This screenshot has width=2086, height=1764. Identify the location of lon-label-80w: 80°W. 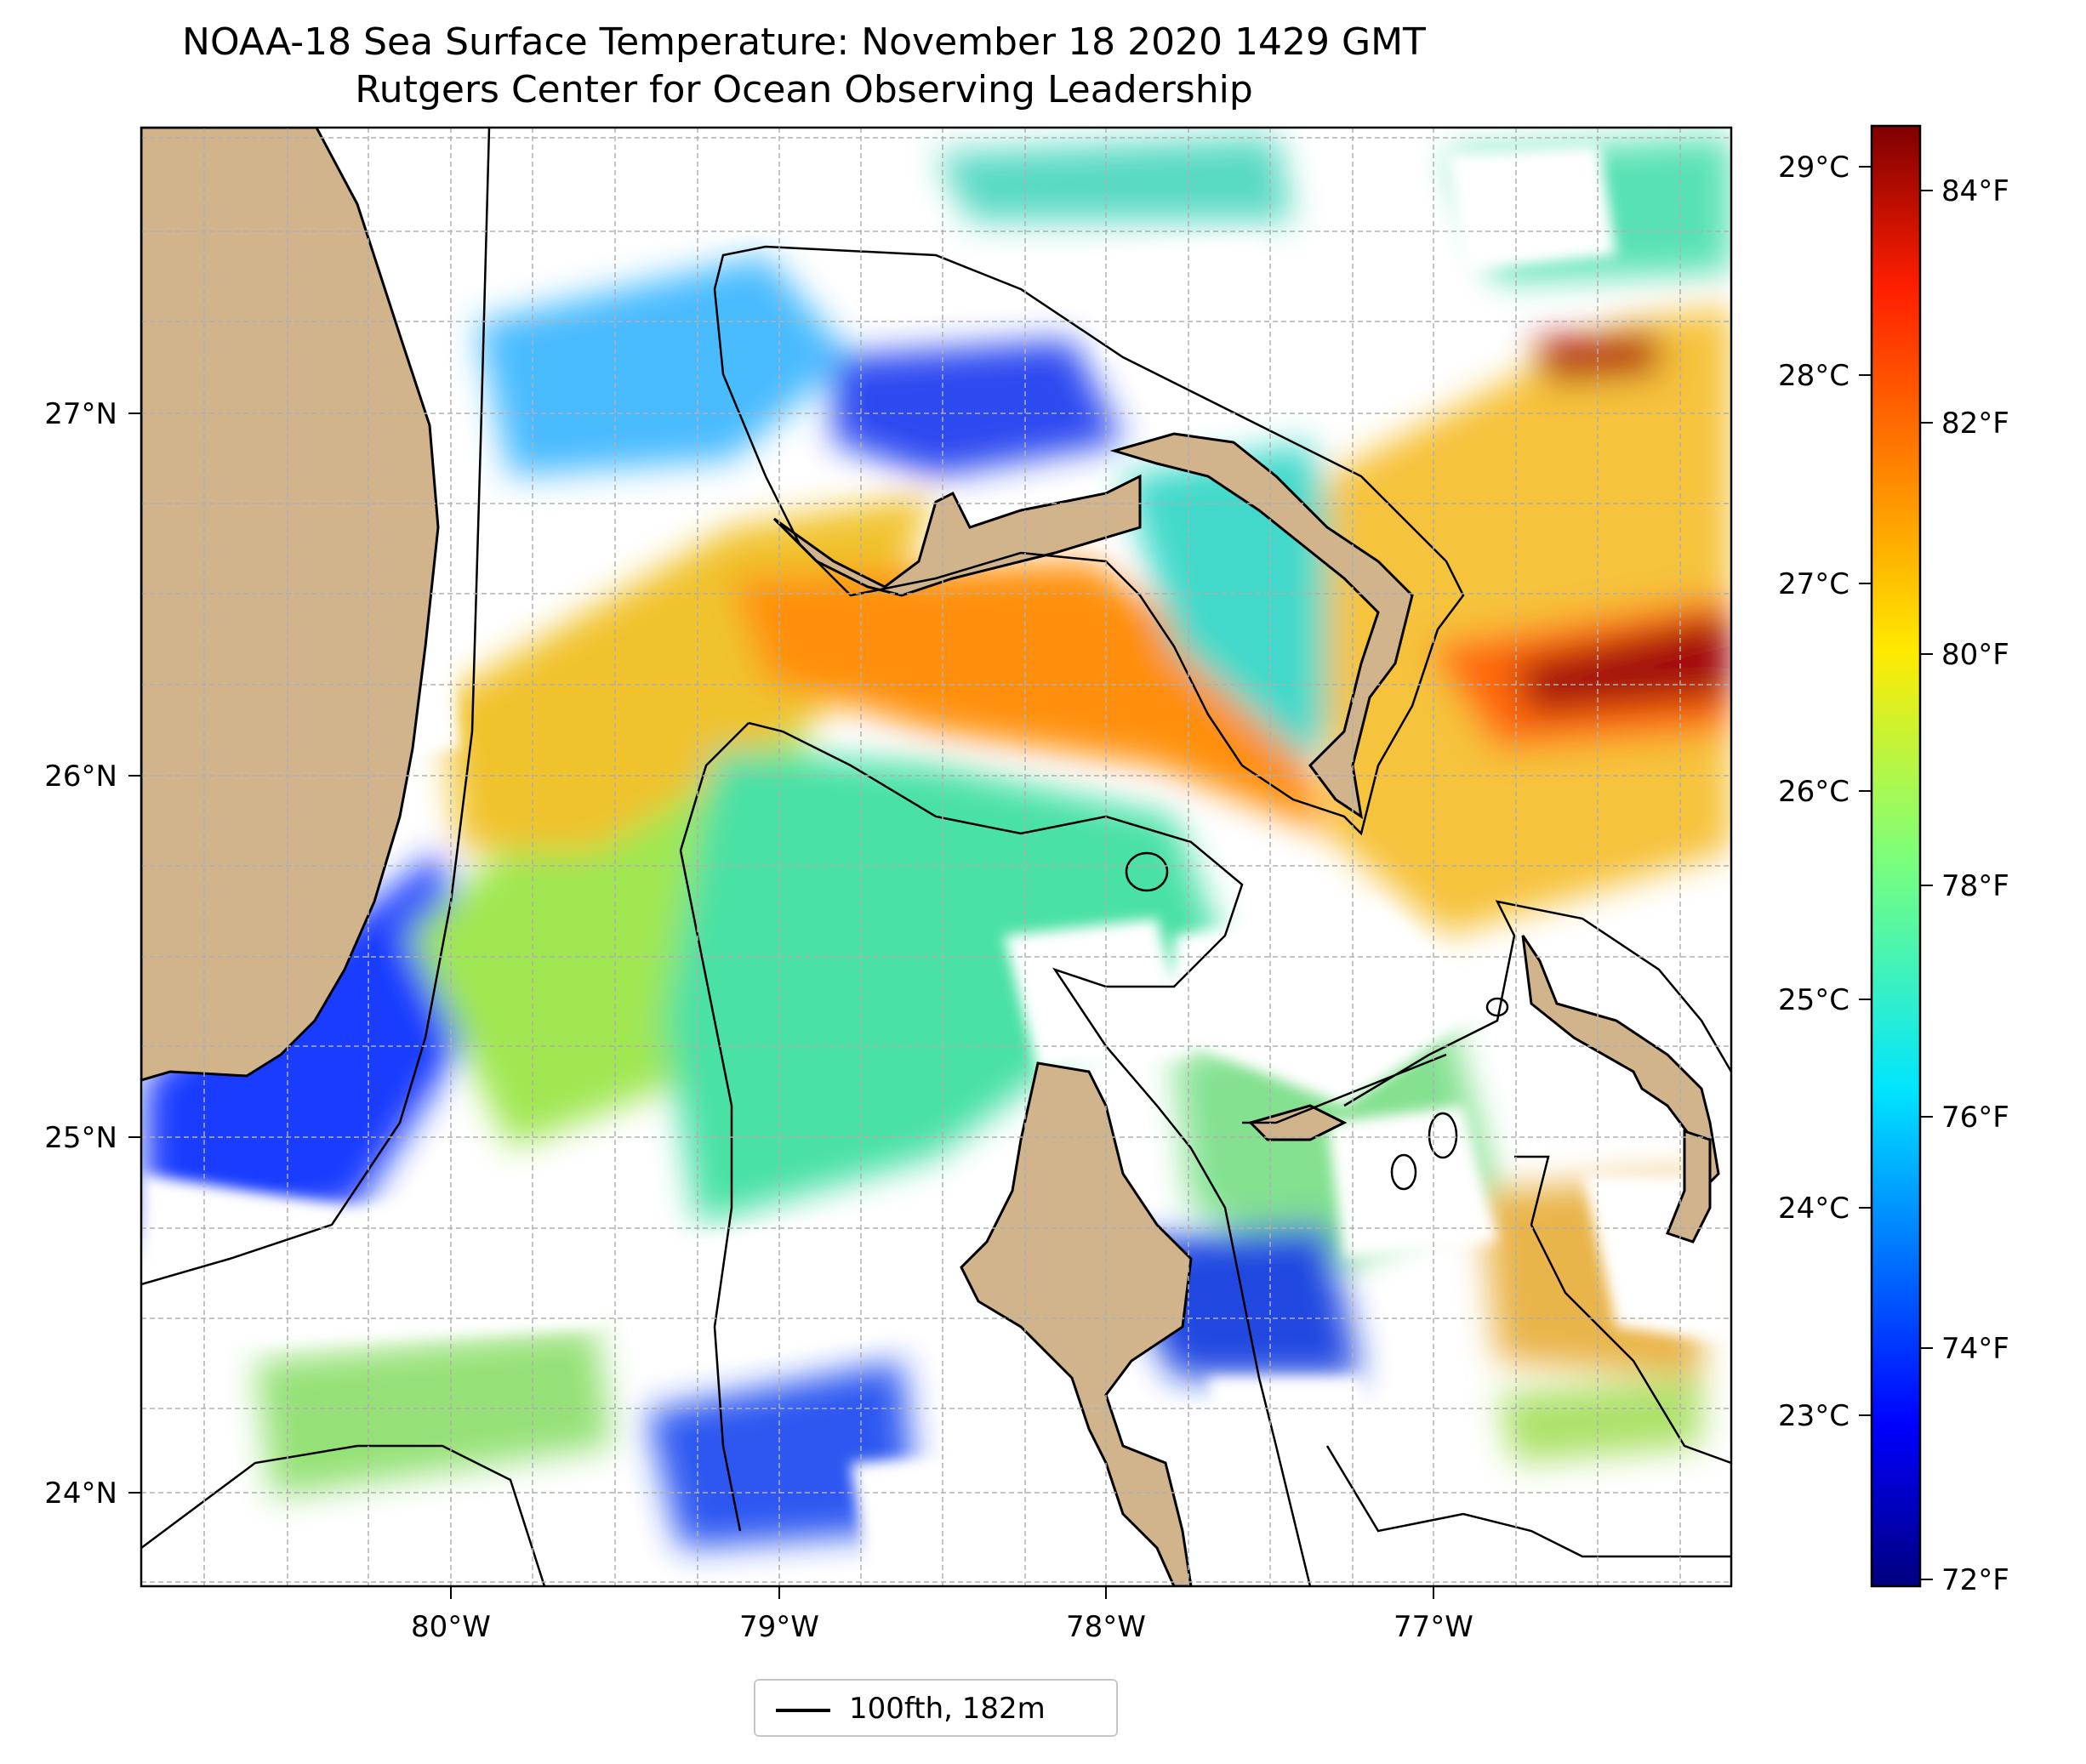
(451, 1627).